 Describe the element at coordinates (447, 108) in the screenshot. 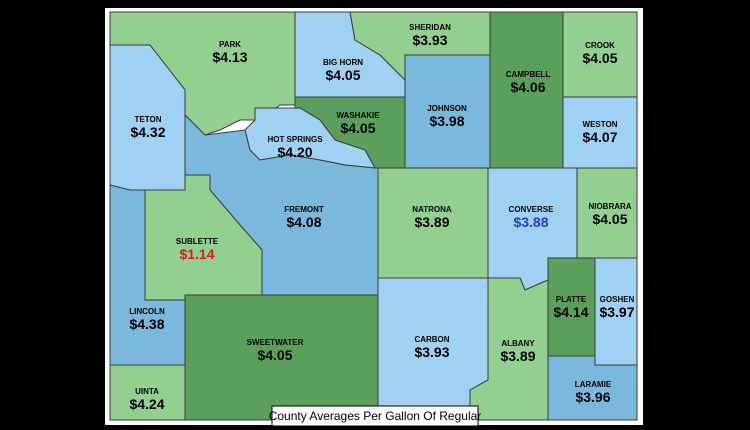

I see `county-name: JOHNSON` at that location.